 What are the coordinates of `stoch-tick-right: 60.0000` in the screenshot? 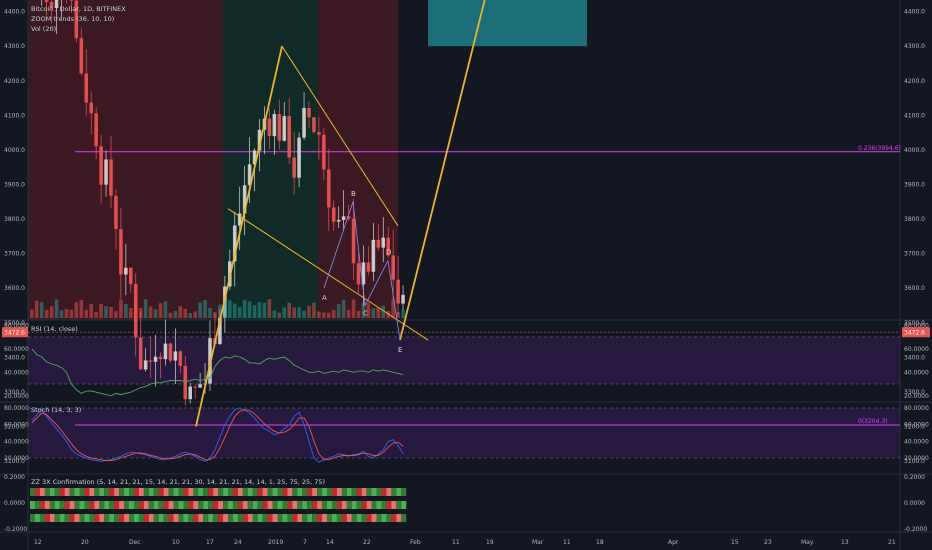 It's located at (916, 425).